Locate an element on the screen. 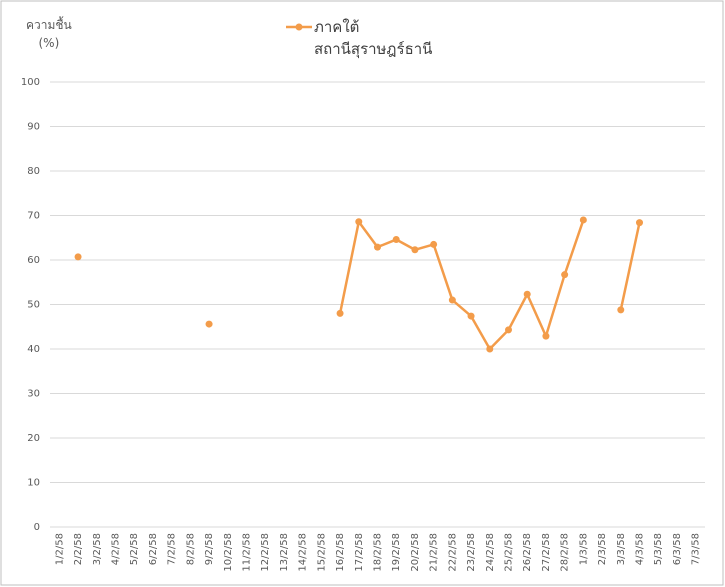  x-tick-label: 4/3/58 is located at coordinates (640, 549).